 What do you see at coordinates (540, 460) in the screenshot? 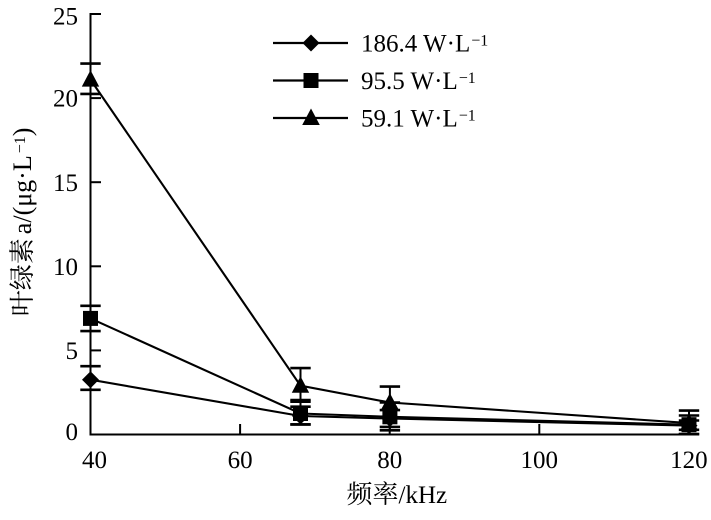
I see `svg-text: 100` at bounding box center [540, 460].